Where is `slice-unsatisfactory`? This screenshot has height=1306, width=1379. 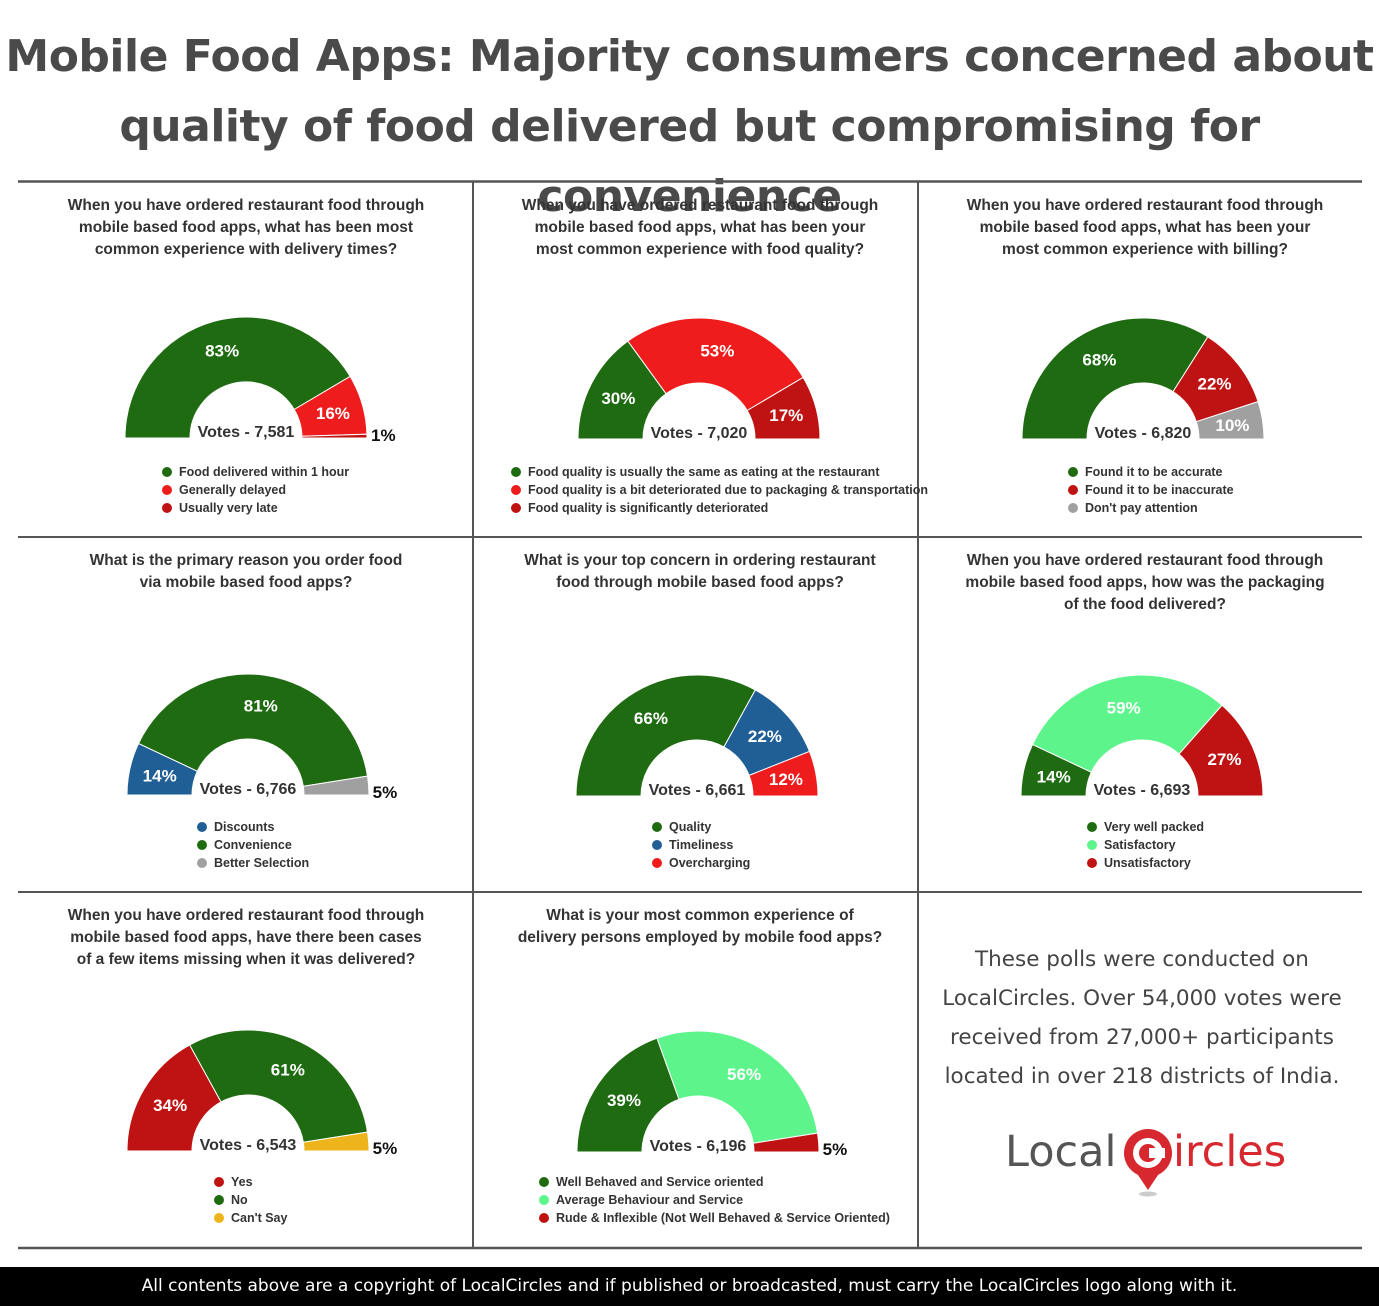
slice-unsatisfactory is located at coordinates (1221, 750).